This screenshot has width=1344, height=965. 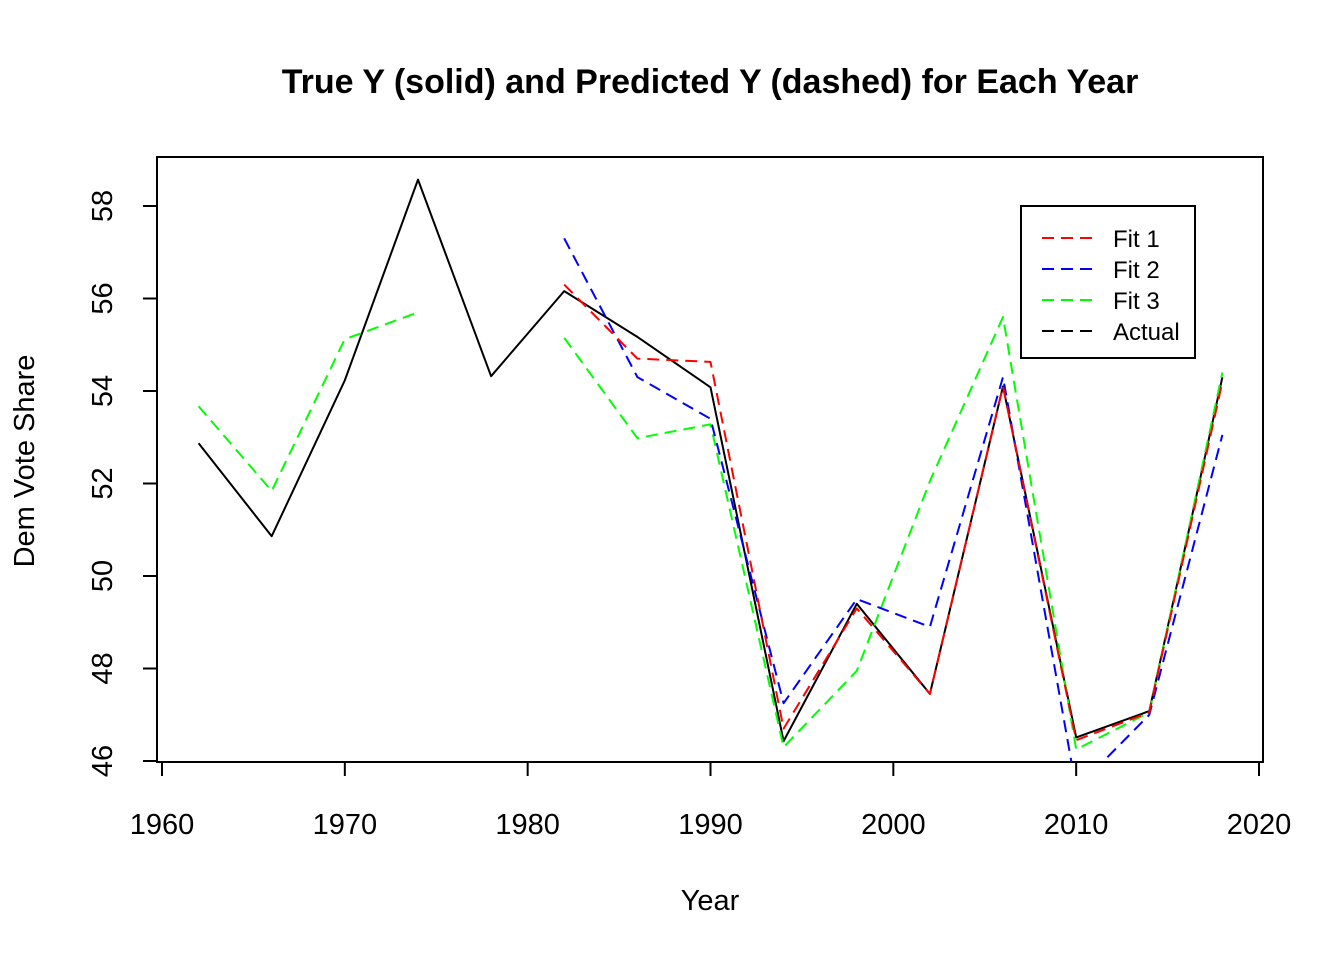 I want to click on x-tick-label: 1970, so click(x=345, y=825).